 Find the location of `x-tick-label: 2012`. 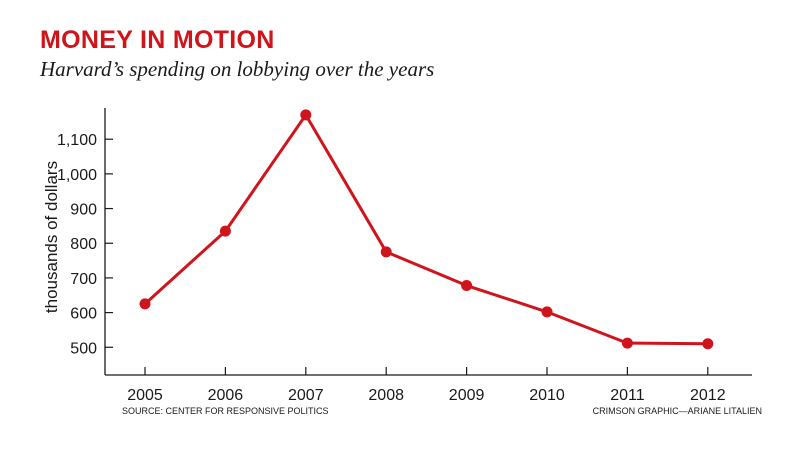

x-tick-label: 2012 is located at coordinates (708, 395).